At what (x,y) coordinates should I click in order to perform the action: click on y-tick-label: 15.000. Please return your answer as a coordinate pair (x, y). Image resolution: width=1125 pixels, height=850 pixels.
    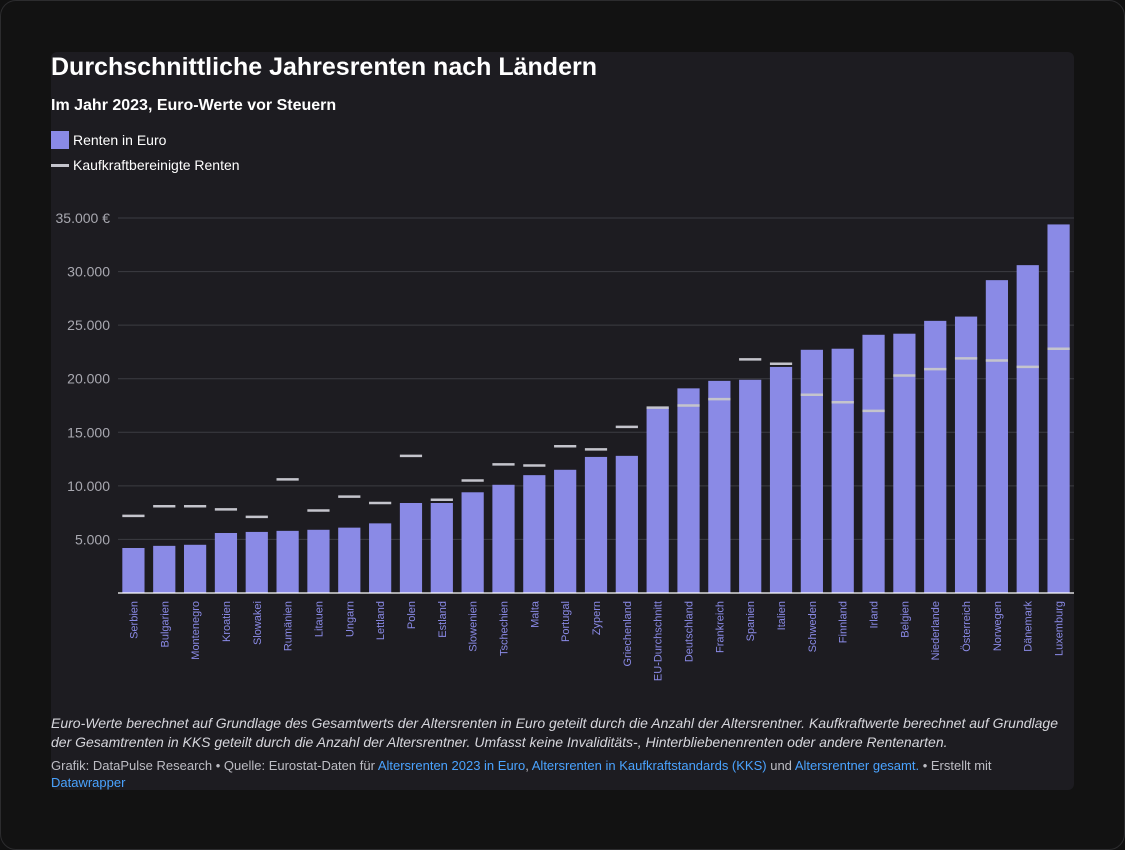
    Looking at the image, I should click on (88, 432).